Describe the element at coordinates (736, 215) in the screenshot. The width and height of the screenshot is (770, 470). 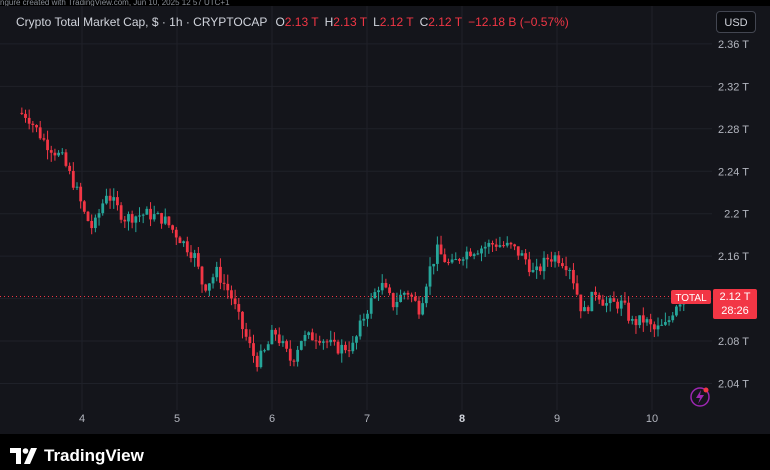
I see `y-tick-label: 2.2 T` at that location.